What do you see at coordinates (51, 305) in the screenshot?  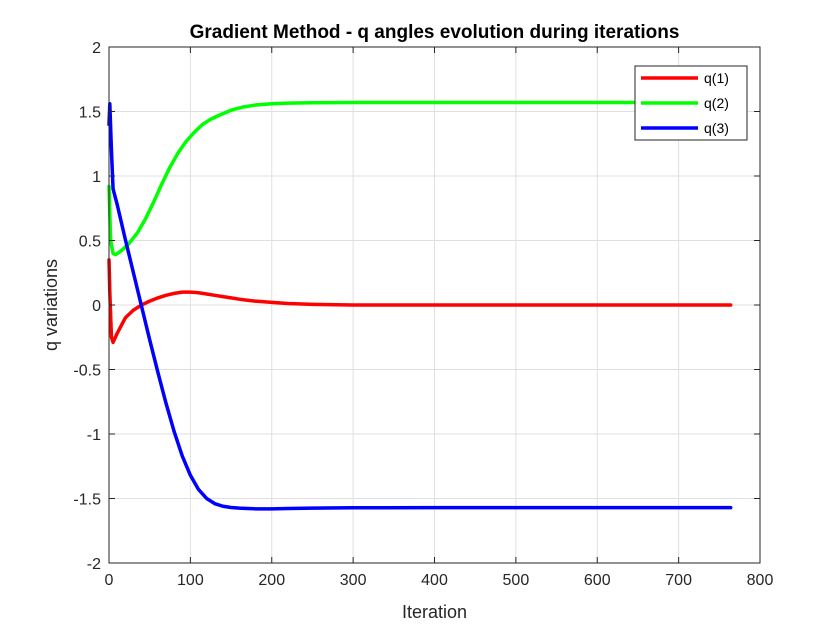 I see `y-axis-label: q variations` at bounding box center [51, 305].